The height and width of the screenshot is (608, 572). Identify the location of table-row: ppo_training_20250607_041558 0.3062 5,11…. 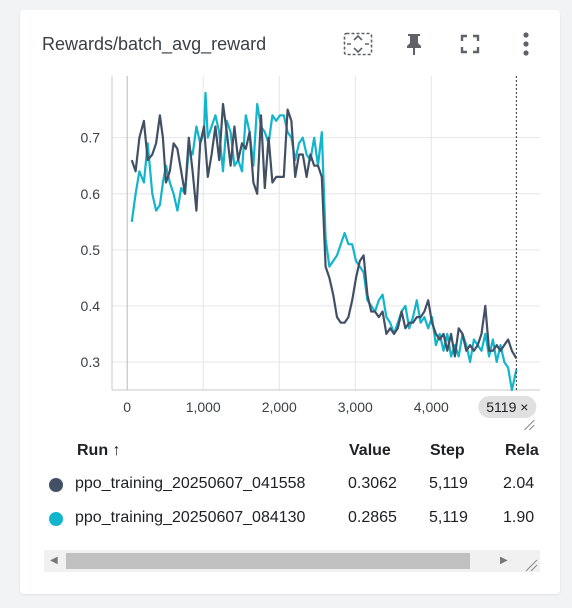
(290, 484).